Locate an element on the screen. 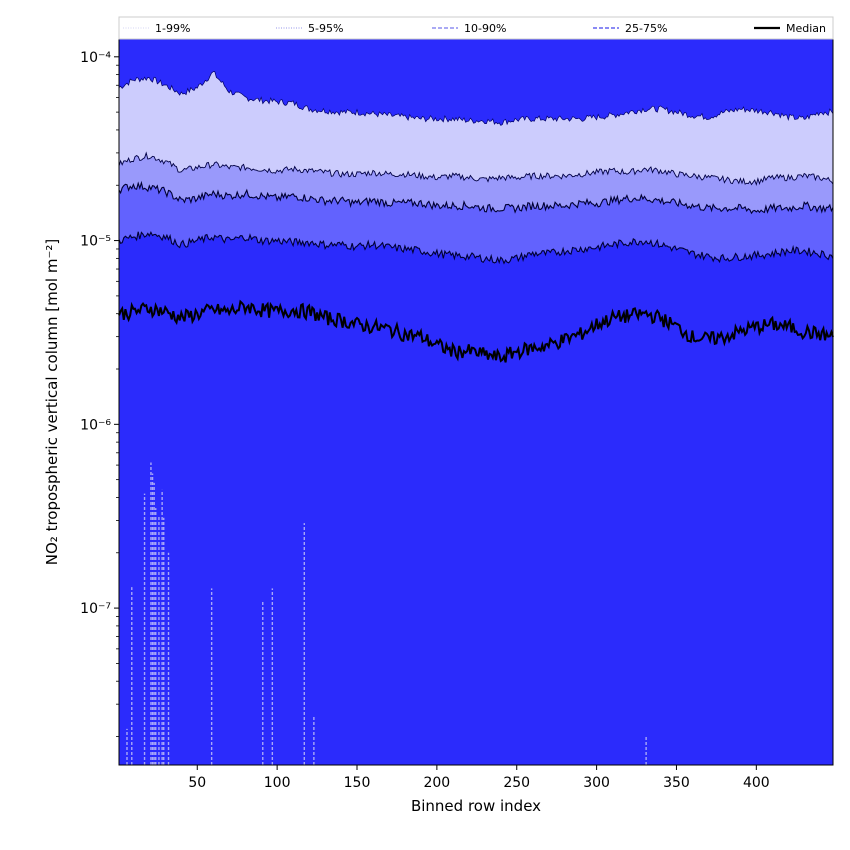 This screenshot has height=850, width=850. x-tick-label: 400 is located at coordinates (756, 783).